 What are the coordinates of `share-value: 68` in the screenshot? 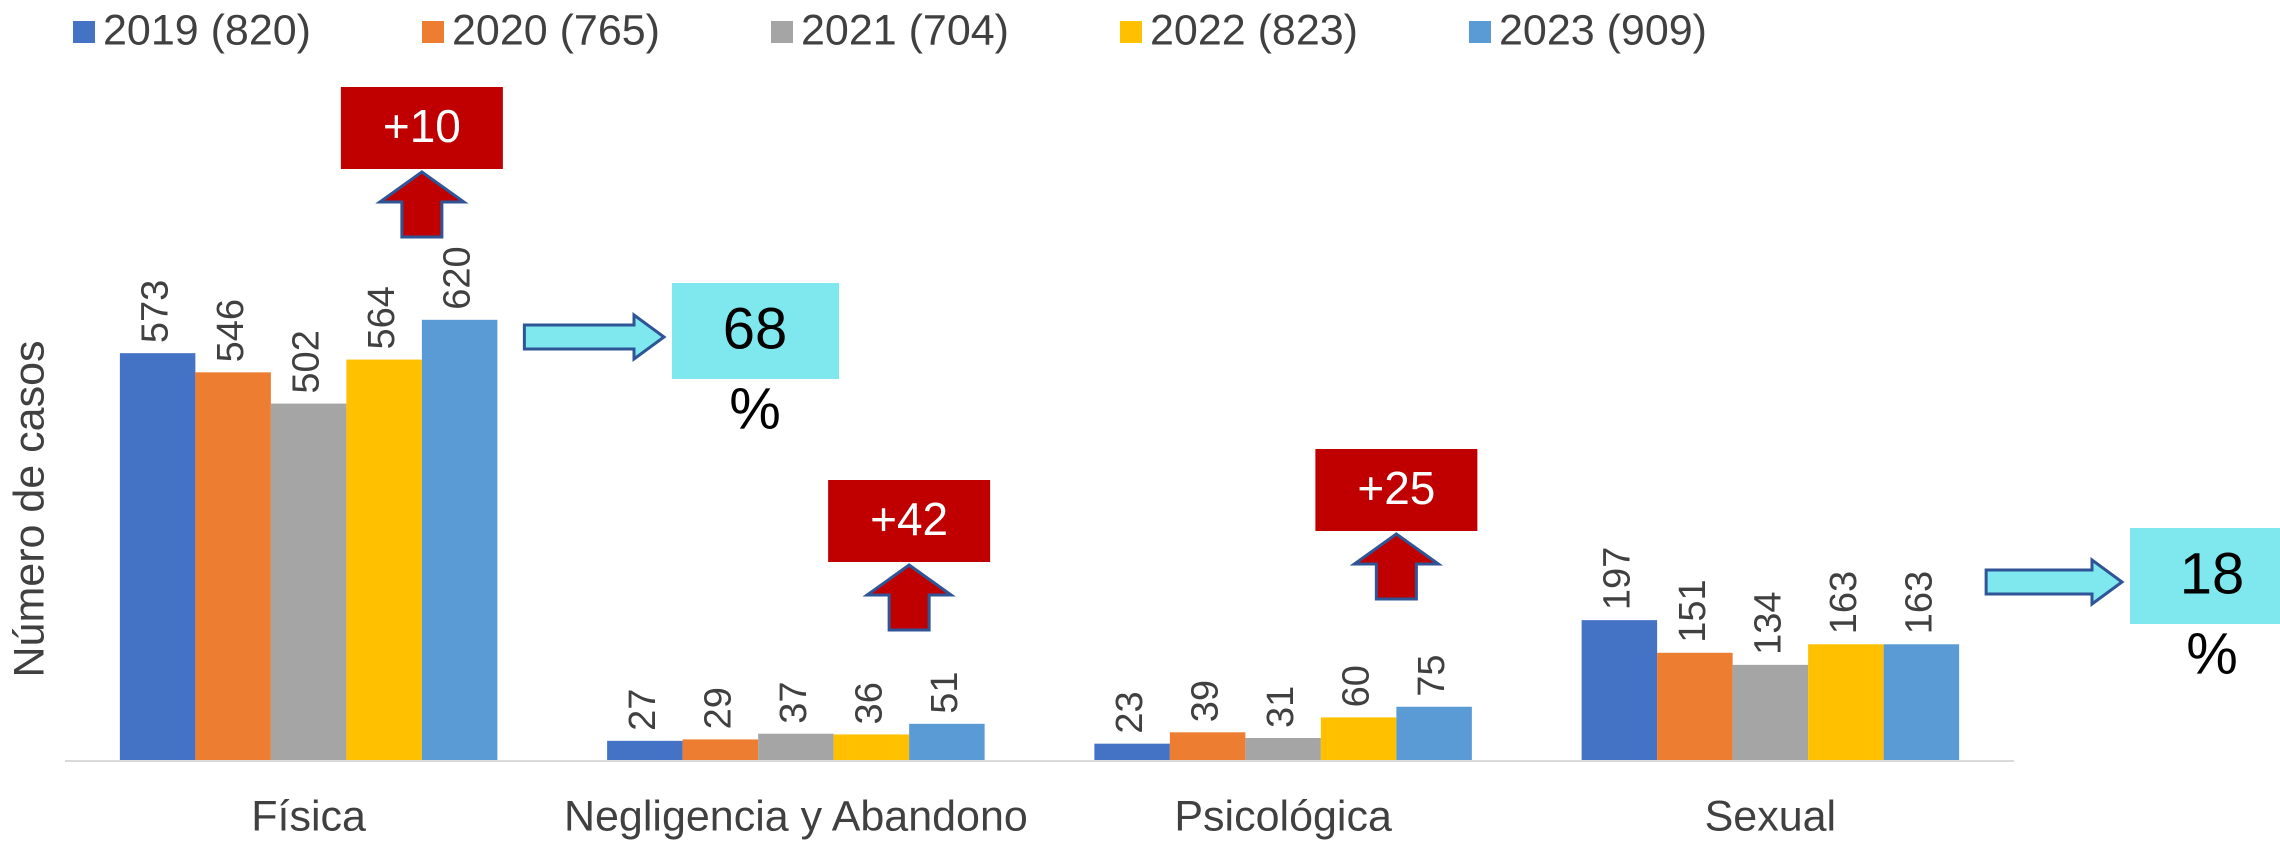 It's located at (755, 328).